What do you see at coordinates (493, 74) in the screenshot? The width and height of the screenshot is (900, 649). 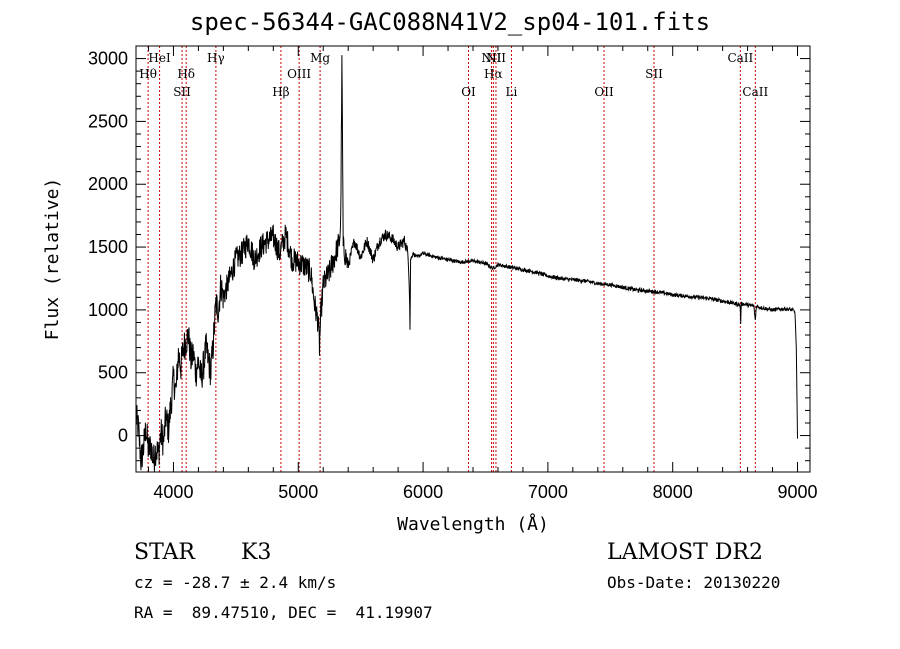 I see `line-marker-label: Hα` at bounding box center [493, 74].